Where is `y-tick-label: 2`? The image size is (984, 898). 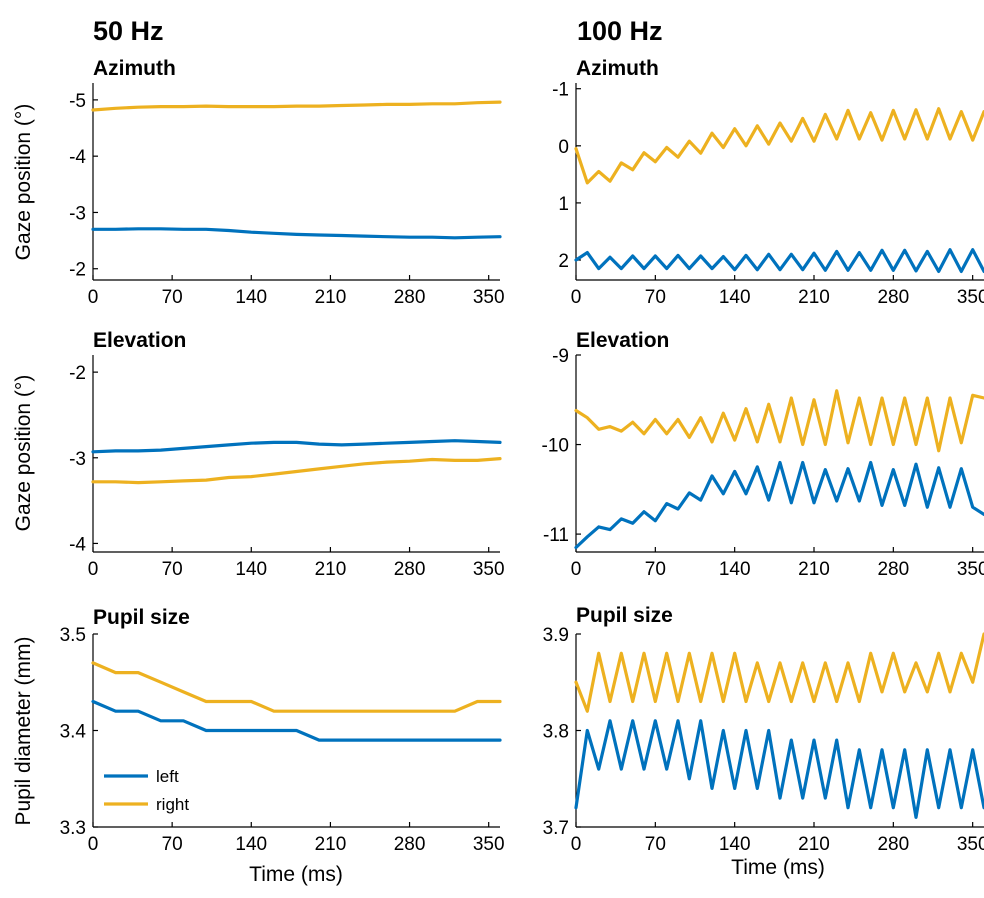 y-tick-label: 2 is located at coordinates (563, 261).